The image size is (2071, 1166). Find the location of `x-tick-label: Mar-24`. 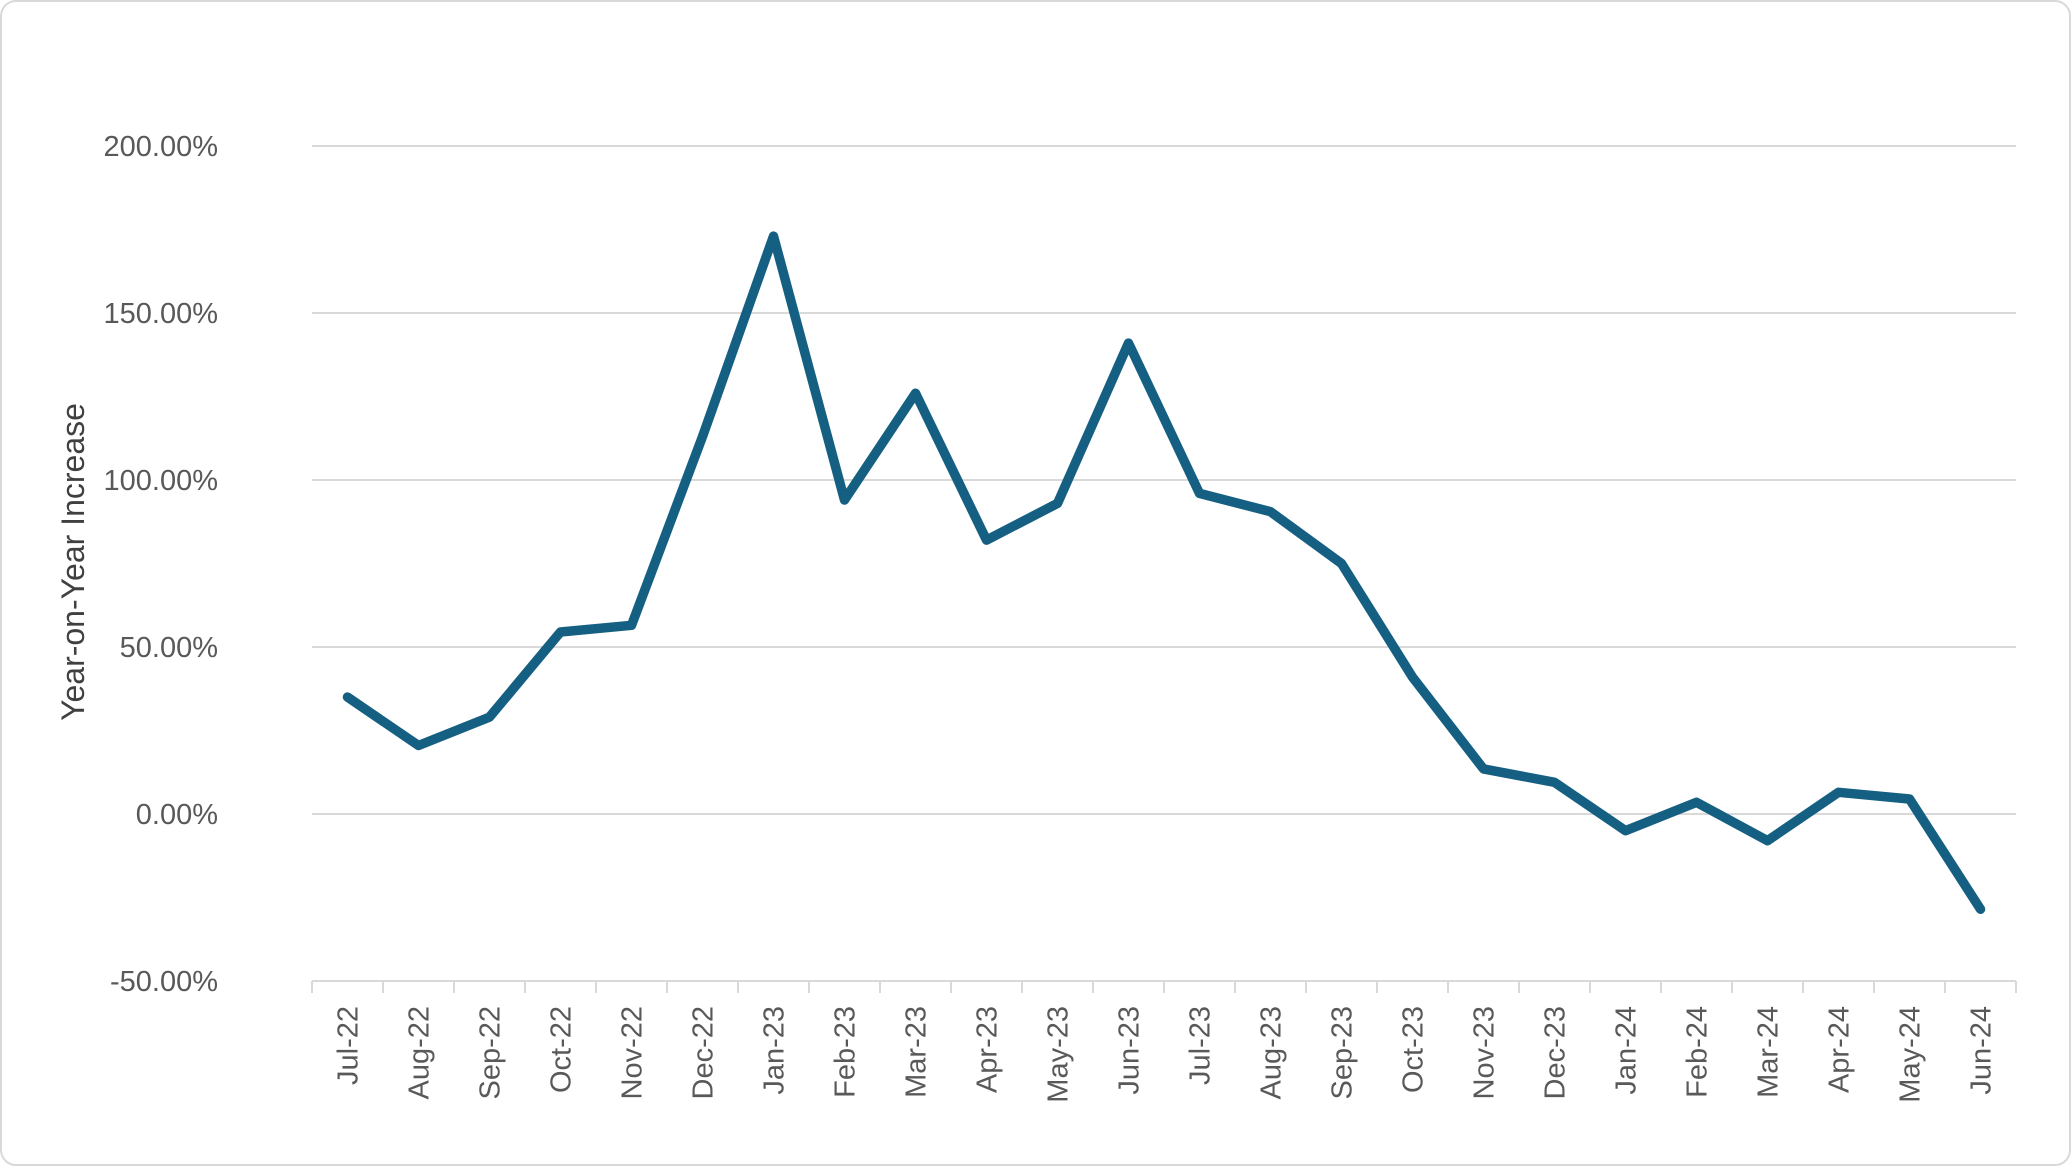

x-tick-label: Mar-24 is located at coordinates (1769, 1052).